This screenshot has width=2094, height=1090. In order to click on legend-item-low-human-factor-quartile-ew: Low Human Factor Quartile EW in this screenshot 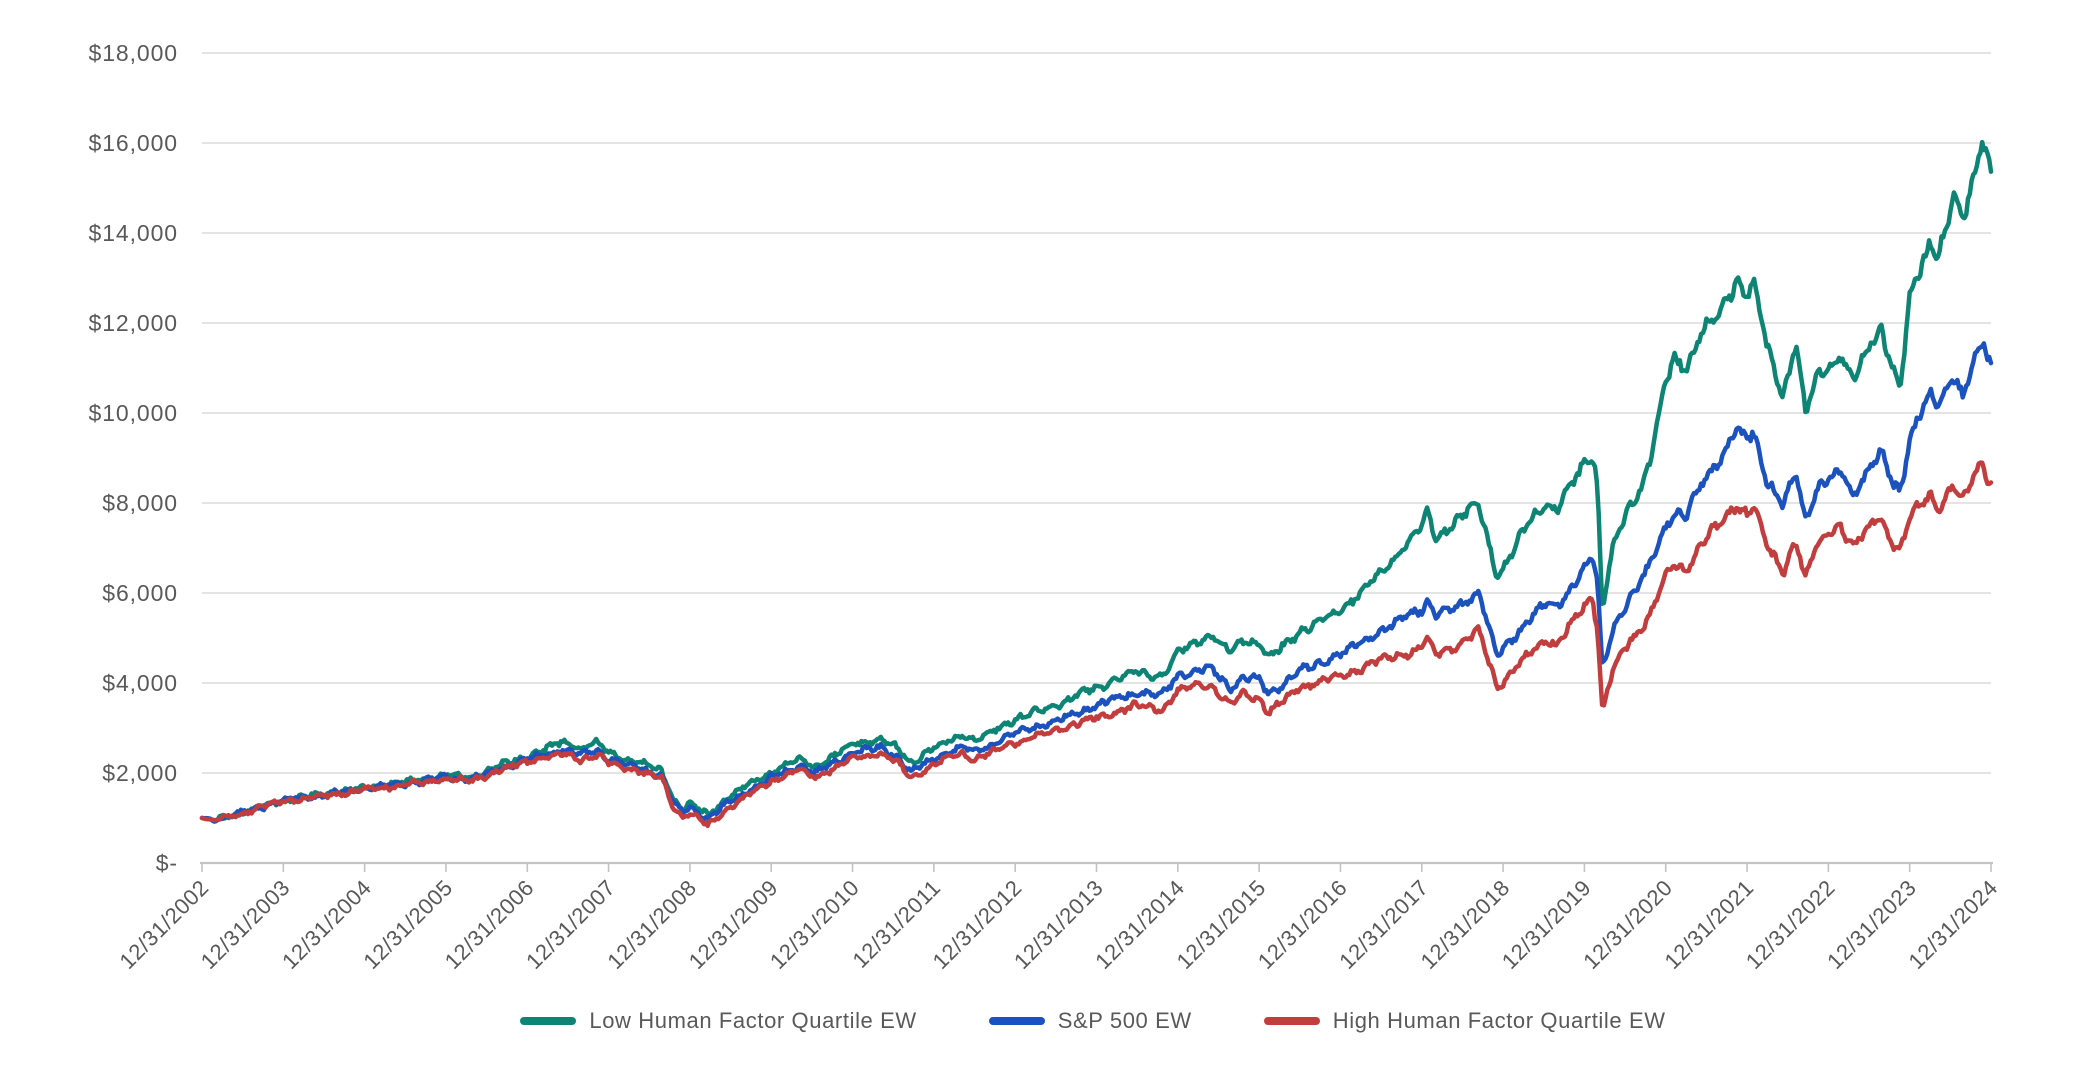, I will do `click(718, 1021)`.